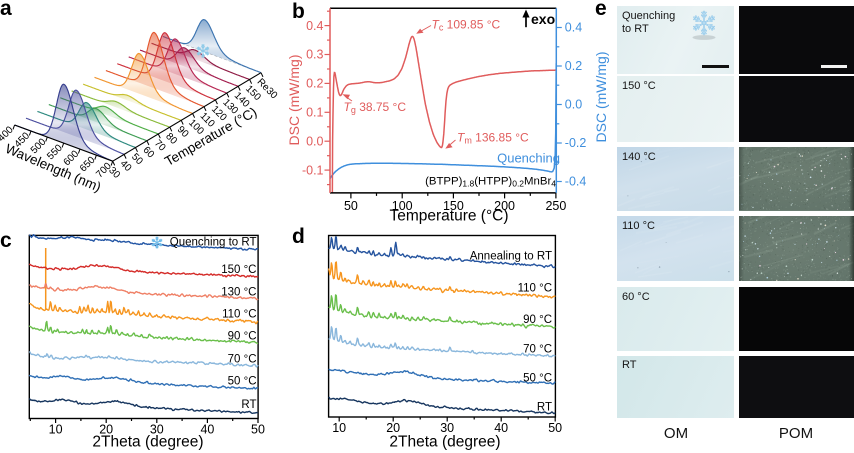 The height and width of the screenshot is (453, 854). I want to click on svg-text: Temperature (°C), so click(448, 216).